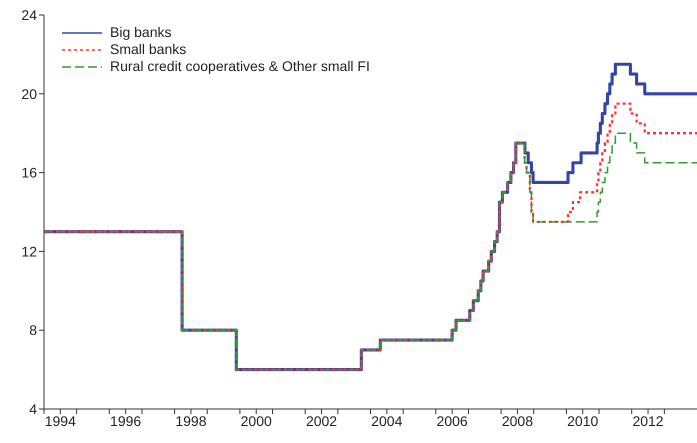 The height and width of the screenshot is (443, 697). I want to click on y-tick-label: 20, so click(29, 94).